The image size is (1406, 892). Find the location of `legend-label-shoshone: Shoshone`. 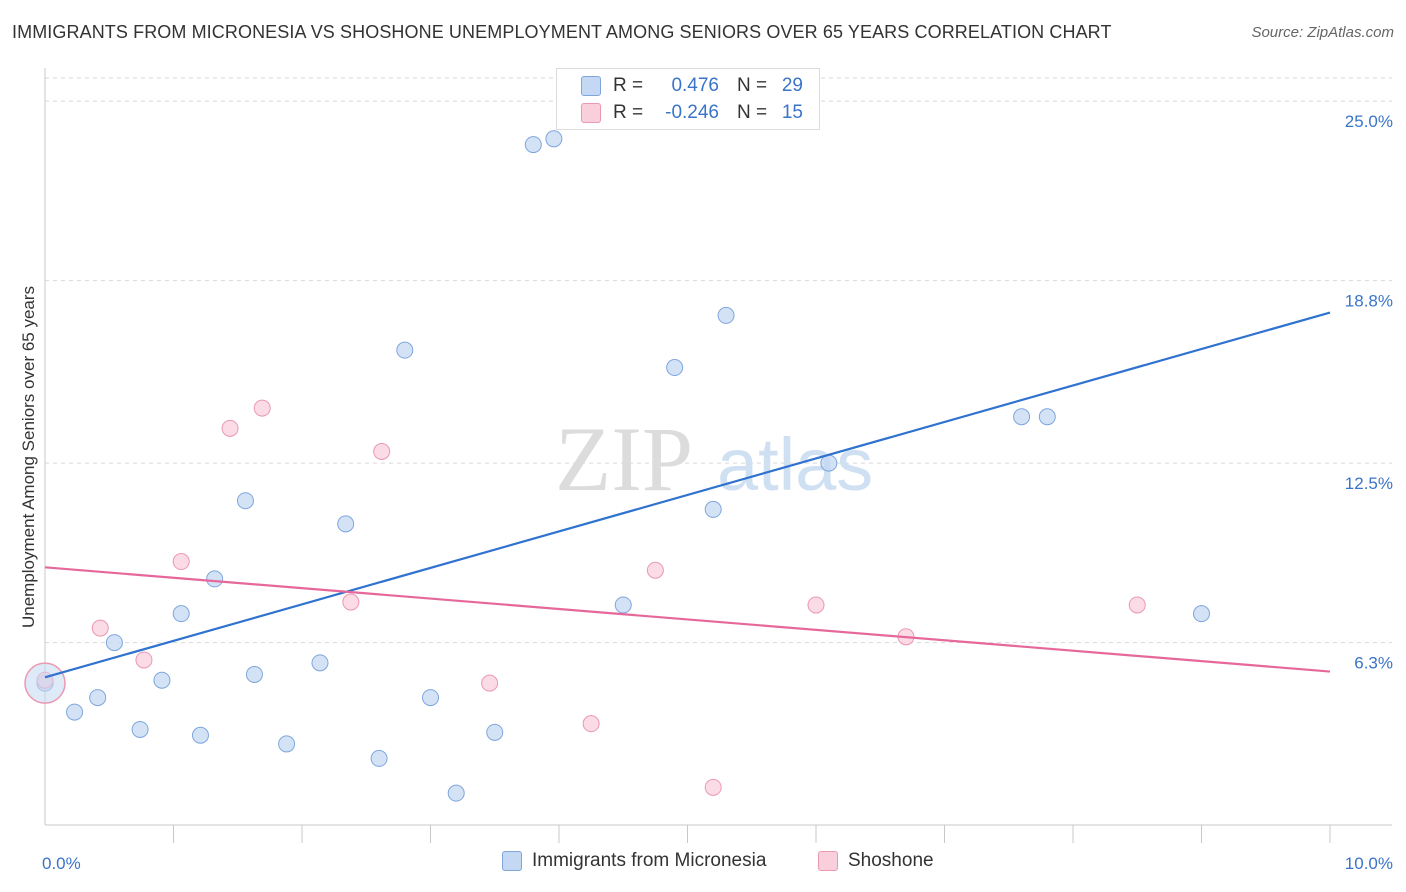

legend-label-shoshone: Shoshone is located at coordinates (891, 860).